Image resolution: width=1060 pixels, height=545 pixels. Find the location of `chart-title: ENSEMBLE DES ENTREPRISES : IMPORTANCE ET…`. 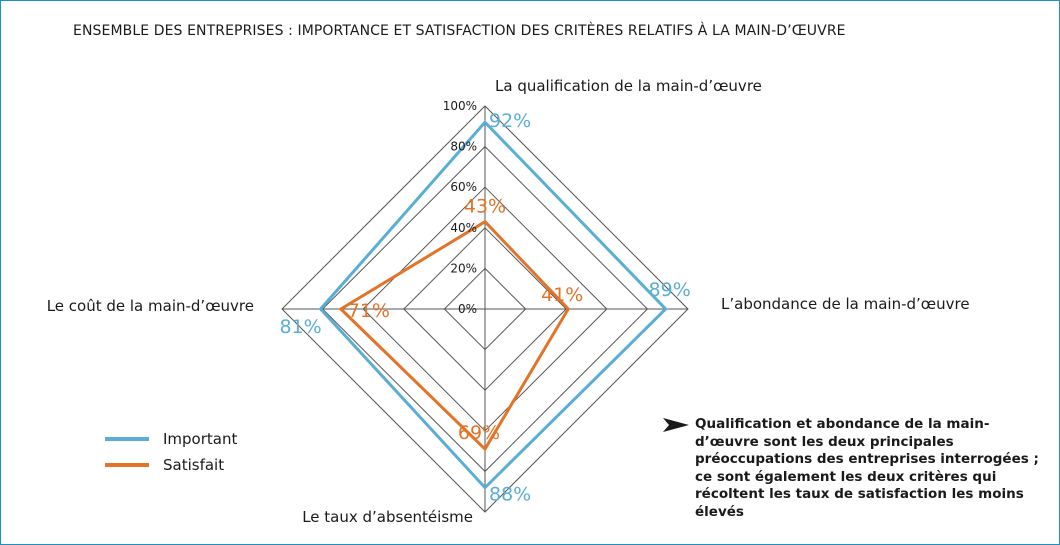

chart-title: ENSEMBLE DES ENTREPRISES : IMPORTANCE ET… is located at coordinates (459, 31).